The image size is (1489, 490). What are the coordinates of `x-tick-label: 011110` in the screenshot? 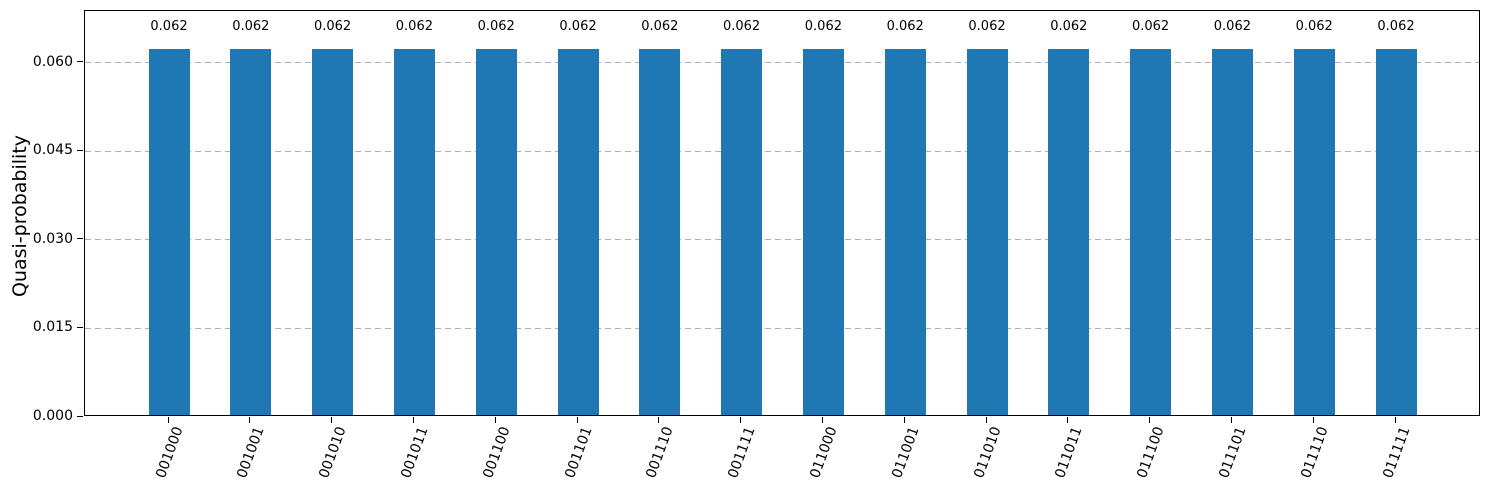 It's located at (1314, 452).